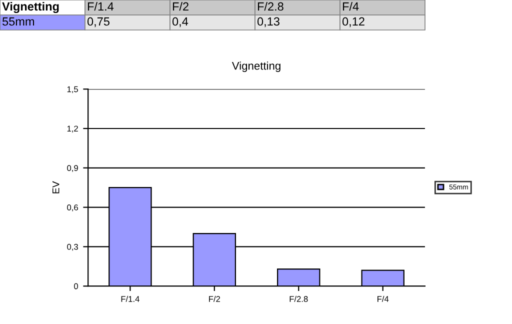 Image resolution: width=512 pixels, height=324 pixels. What do you see at coordinates (72, 168) in the screenshot?
I see `y-tick-label: 0,9` at bounding box center [72, 168].